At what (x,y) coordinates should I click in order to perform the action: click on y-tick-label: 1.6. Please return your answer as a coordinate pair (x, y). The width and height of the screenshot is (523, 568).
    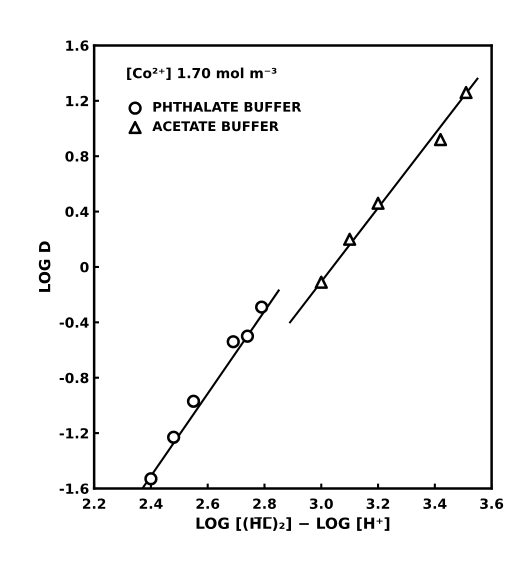
    Looking at the image, I should click on (77, 45).